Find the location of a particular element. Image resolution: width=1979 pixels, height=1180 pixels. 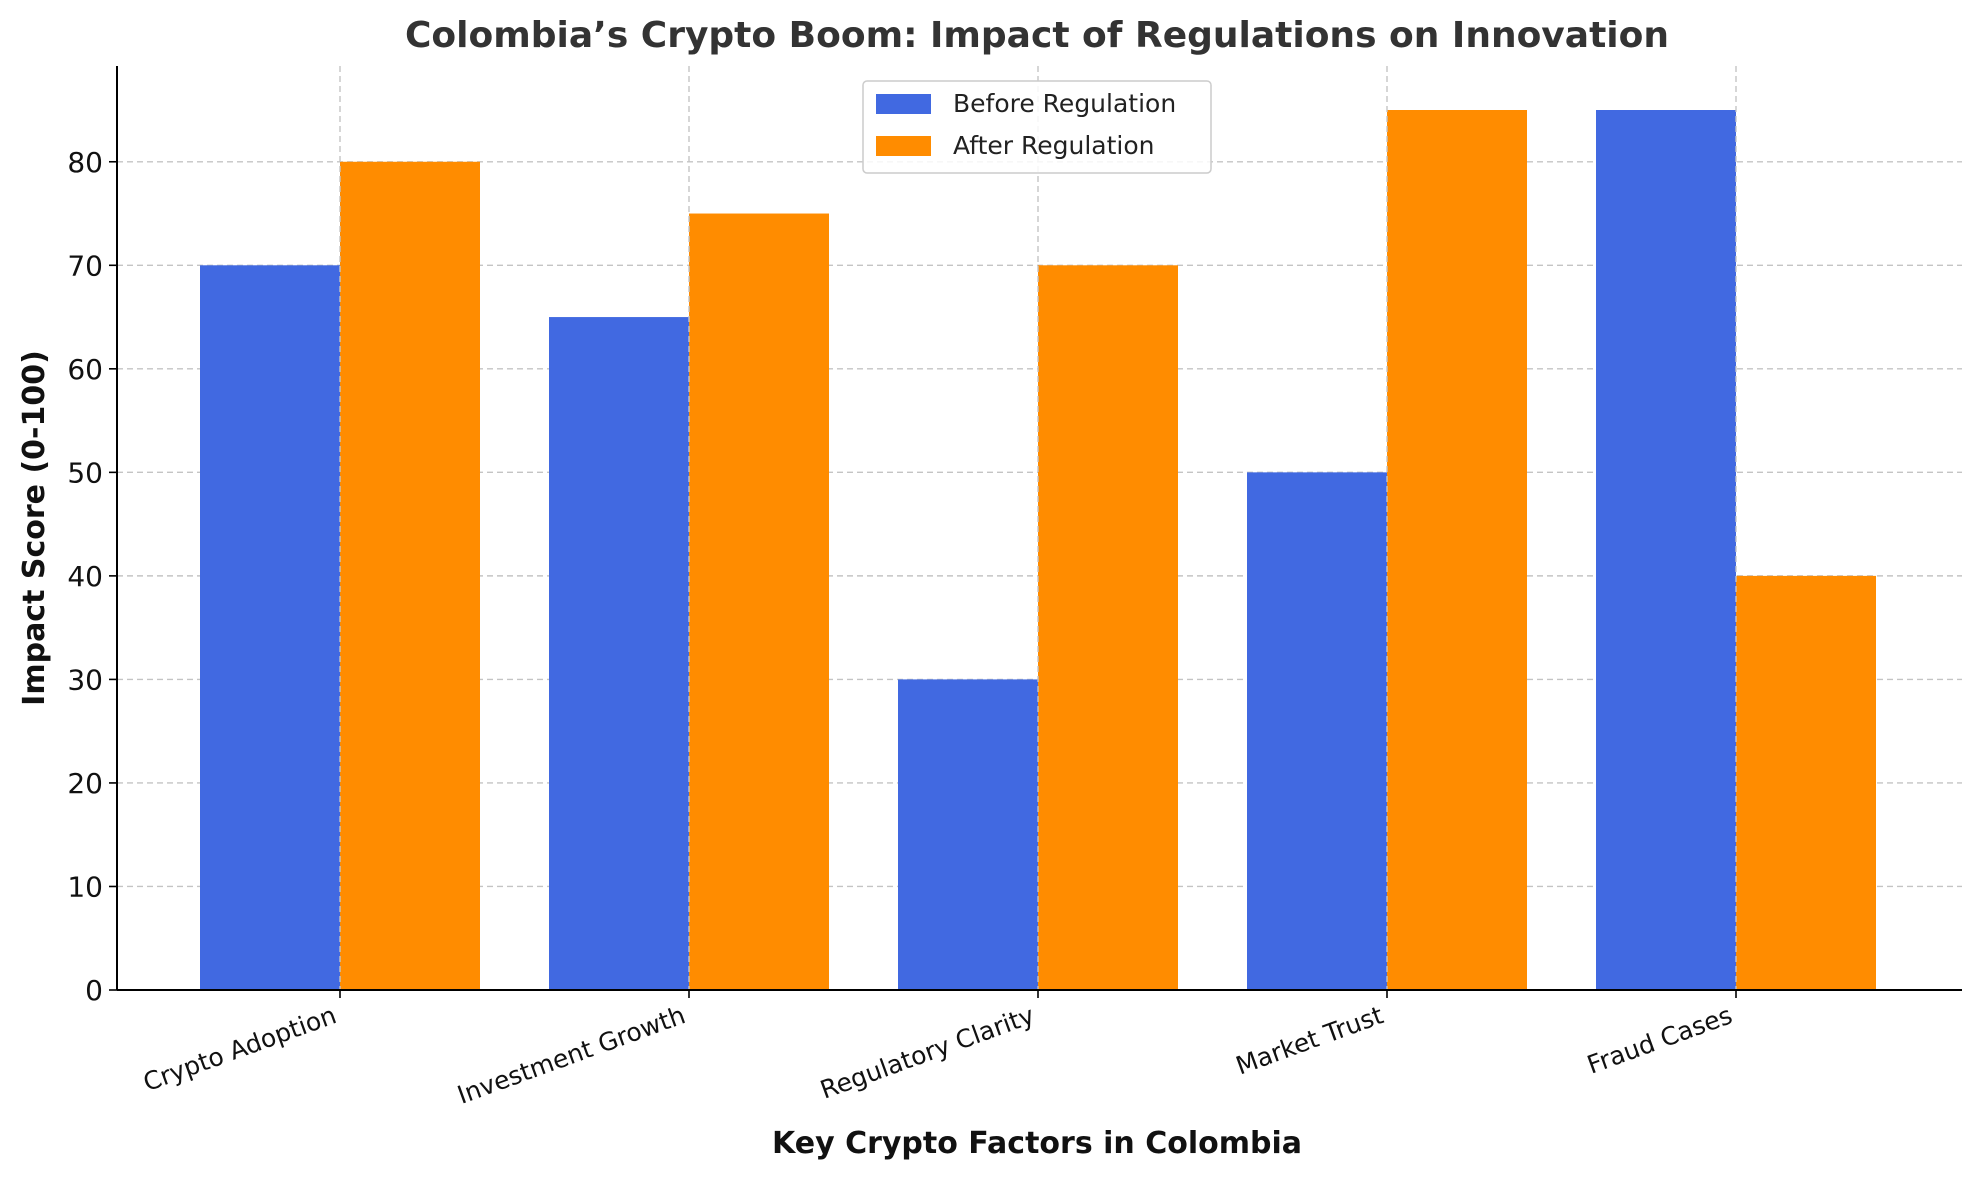

y-tick-label: 40 is located at coordinates (85, 576).